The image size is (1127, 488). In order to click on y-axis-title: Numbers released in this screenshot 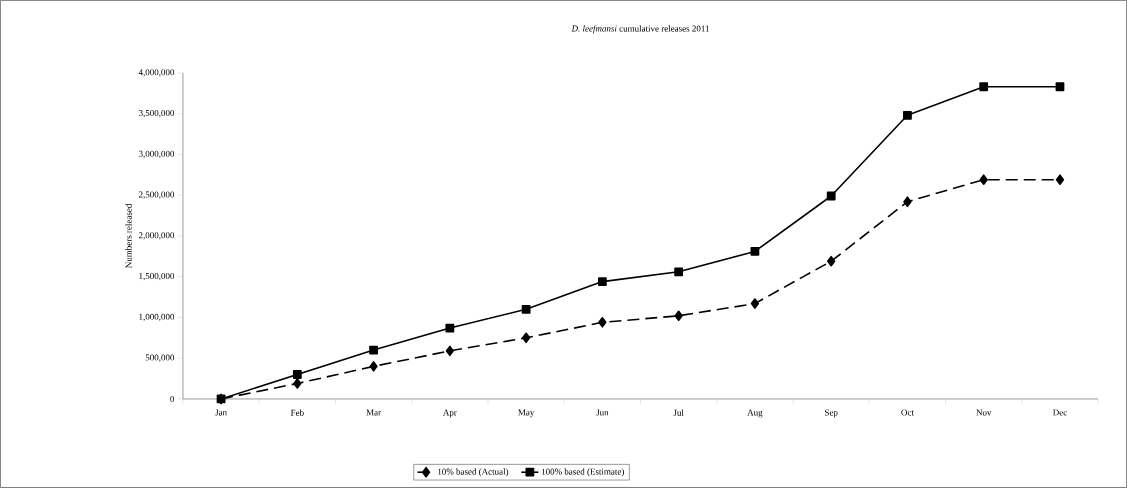, I will do `click(128, 235)`.